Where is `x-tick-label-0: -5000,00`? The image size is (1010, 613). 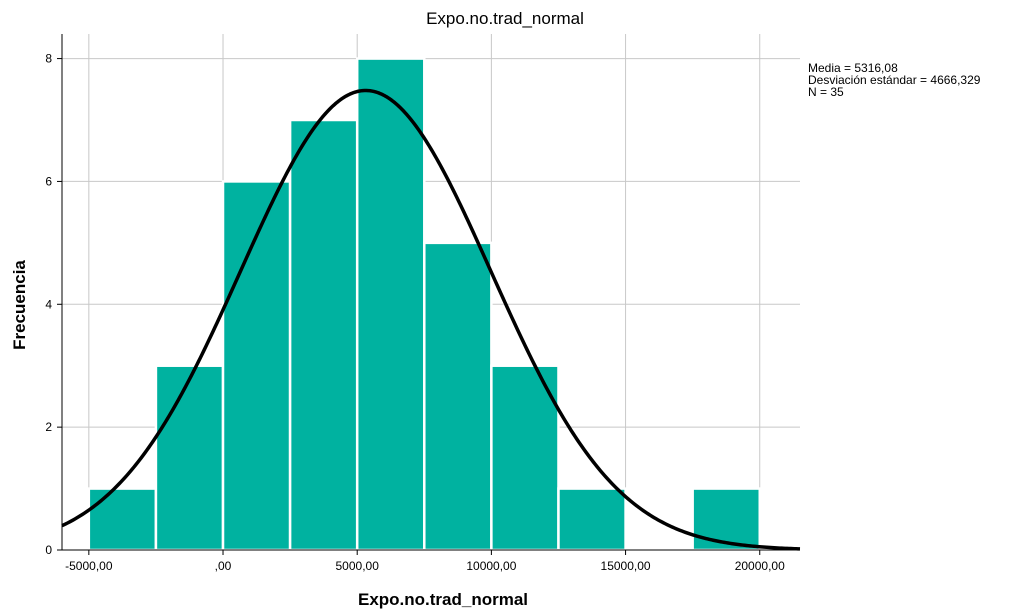 x-tick-label-0: -5000,00 is located at coordinates (89, 566).